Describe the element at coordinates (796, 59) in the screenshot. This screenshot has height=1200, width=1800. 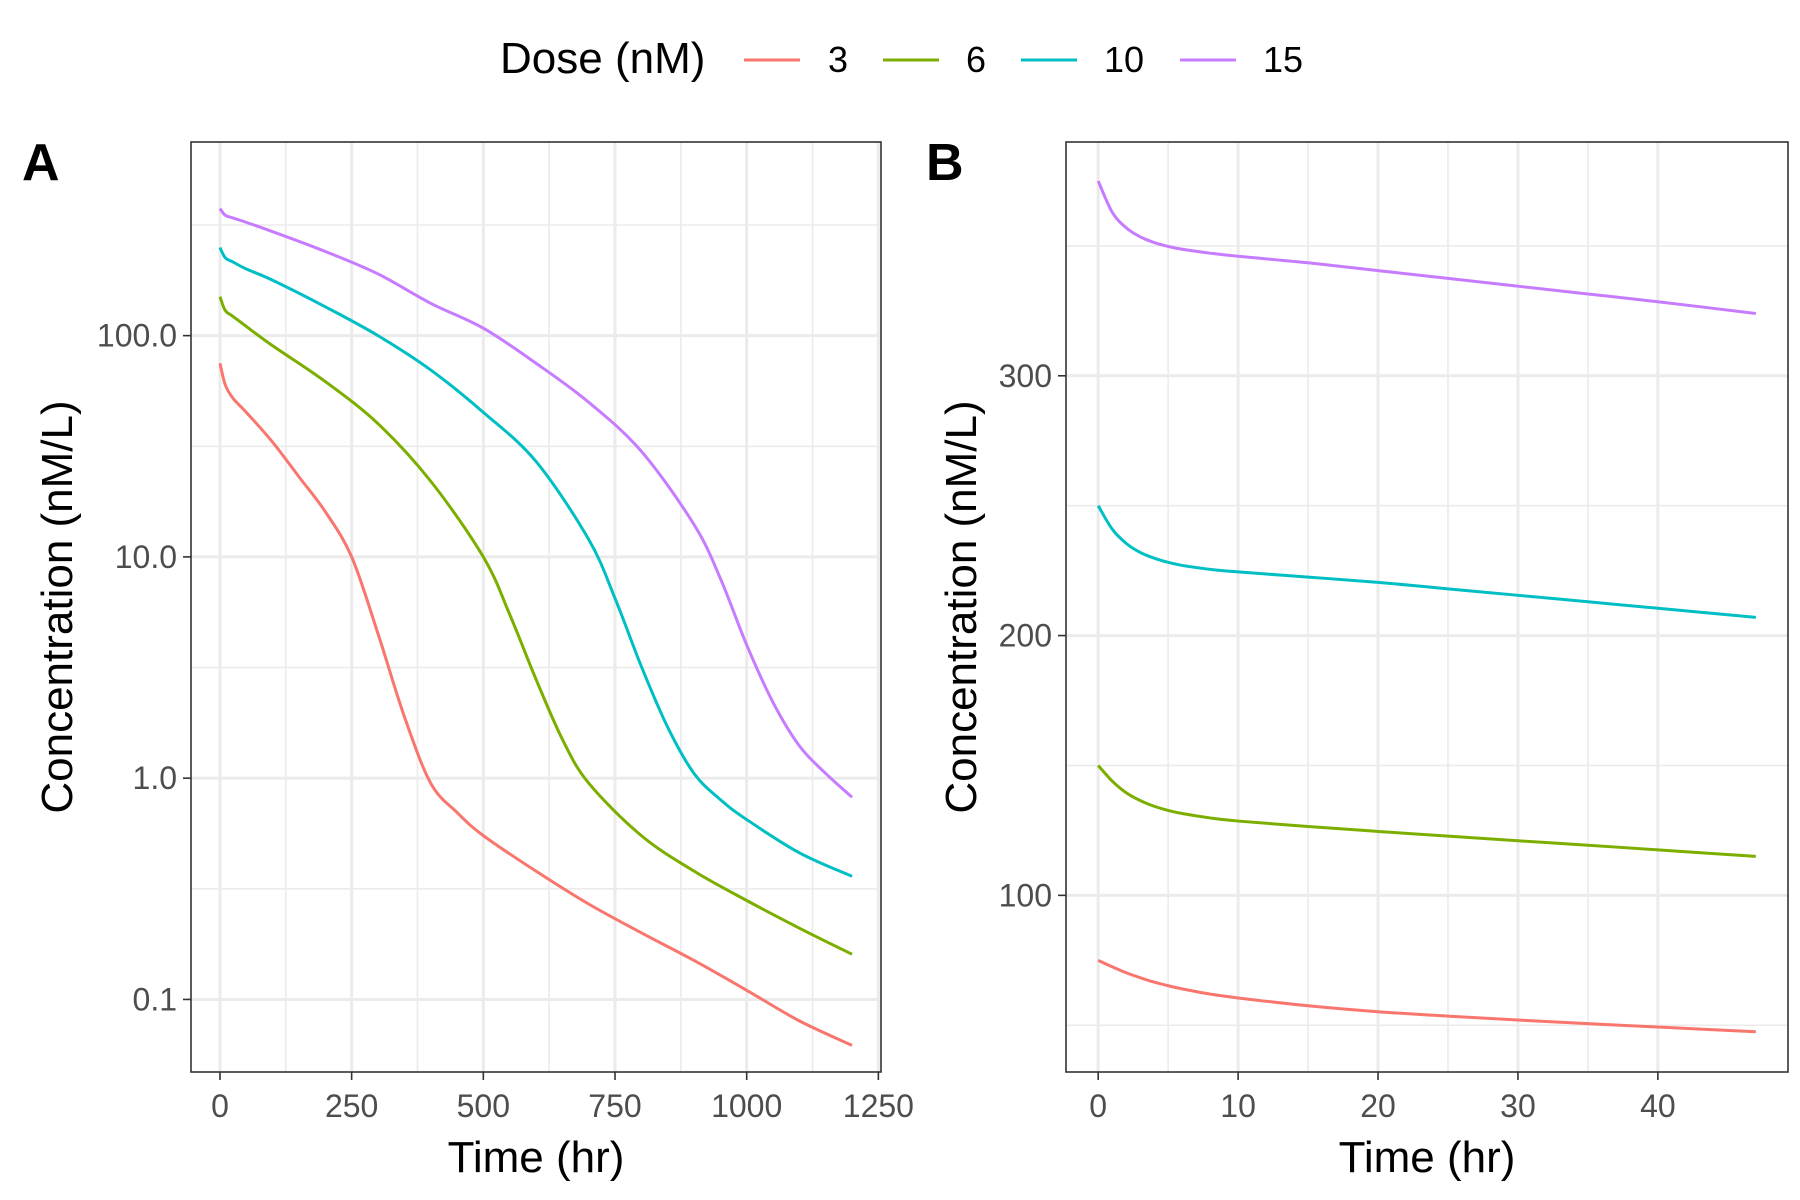
I see `legend-entry: 3` at that location.